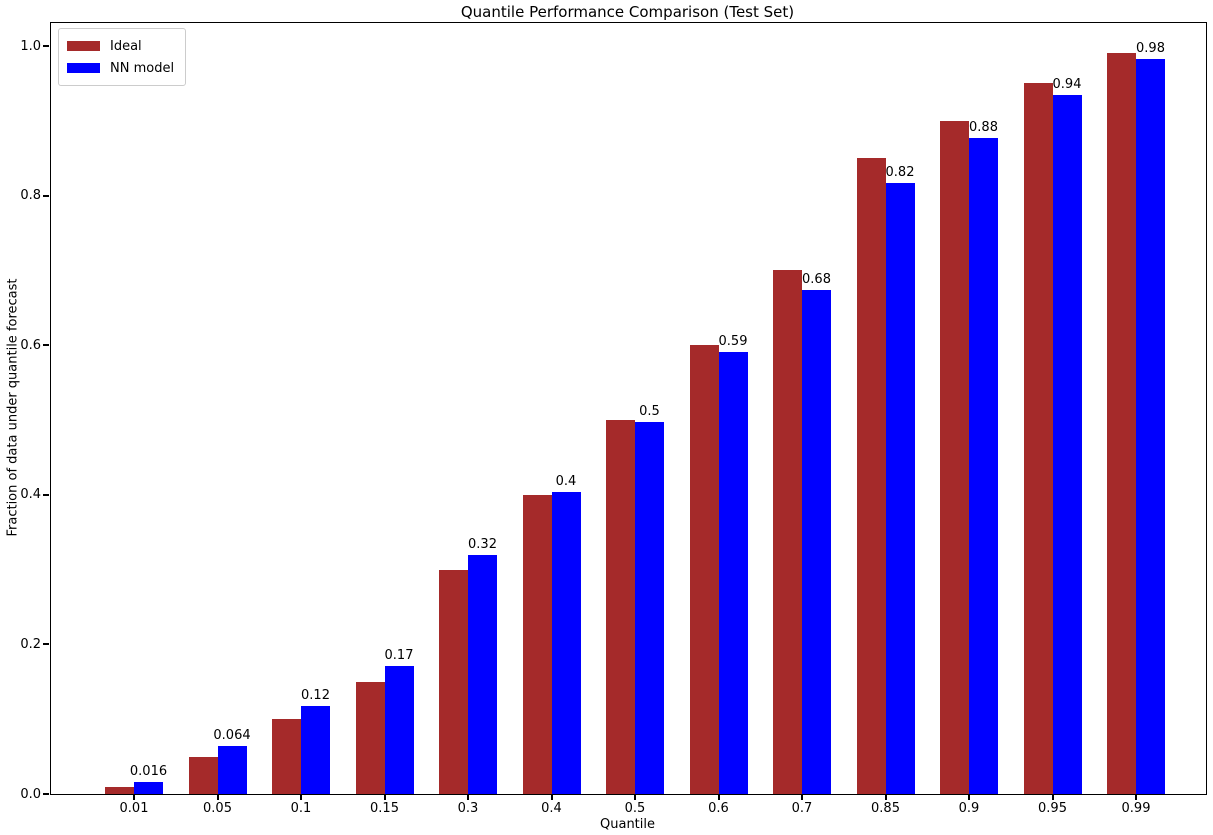  What do you see at coordinates (733, 572) in the screenshot?
I see `bar-nn-model-0.6` at bounding box center [733, 572].